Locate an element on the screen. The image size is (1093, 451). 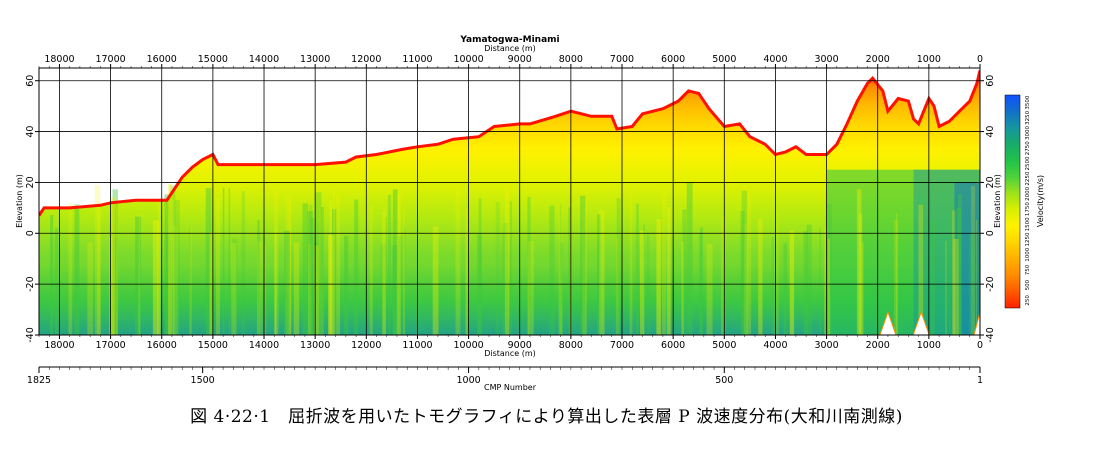
colorbar-tick-label: 1500 is located at coordinates (1028, 224).